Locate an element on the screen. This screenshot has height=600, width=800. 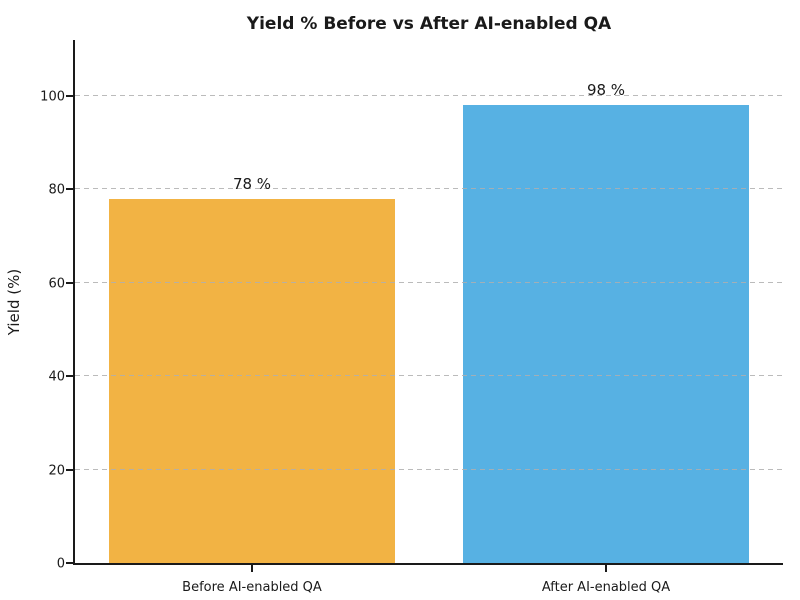
x-axis-spine is located at coordinates (428, 564).